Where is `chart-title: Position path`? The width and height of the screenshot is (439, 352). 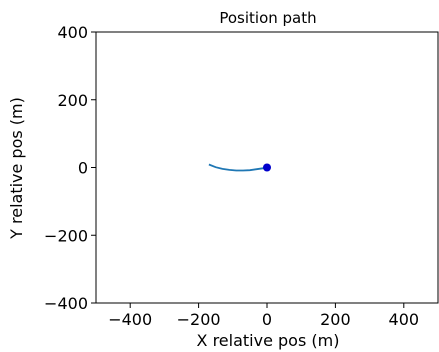 chart-title: Position path is located at coordinates (267, 18).